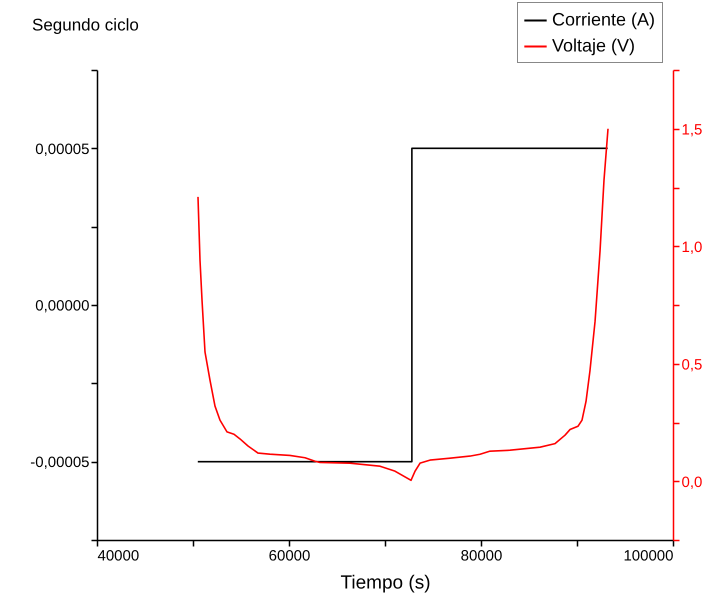  What do you see at coordinates (481, 556) in the screenshot?
I see `x-tick-label: 80000` at bounding box center [481, 556].